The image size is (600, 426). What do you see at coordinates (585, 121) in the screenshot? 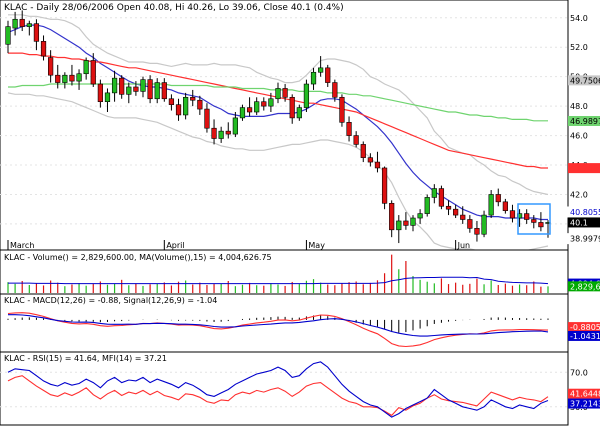
I see `price-value-label: 46.9897` at bounding box center [585, 121].